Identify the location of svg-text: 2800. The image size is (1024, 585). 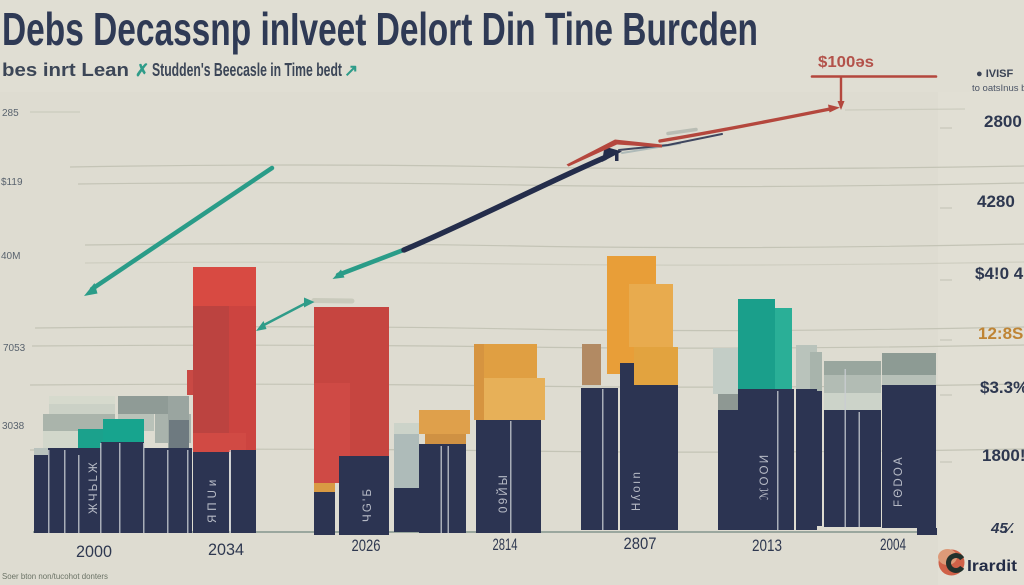
(1003, 121).